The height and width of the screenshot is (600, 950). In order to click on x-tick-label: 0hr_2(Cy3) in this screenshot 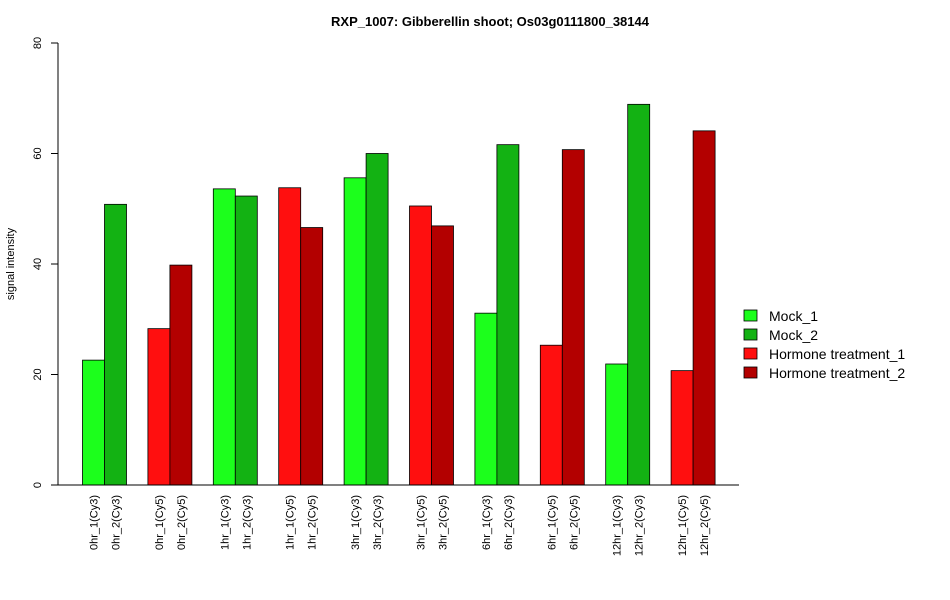, I will do `click(117, 522)`.